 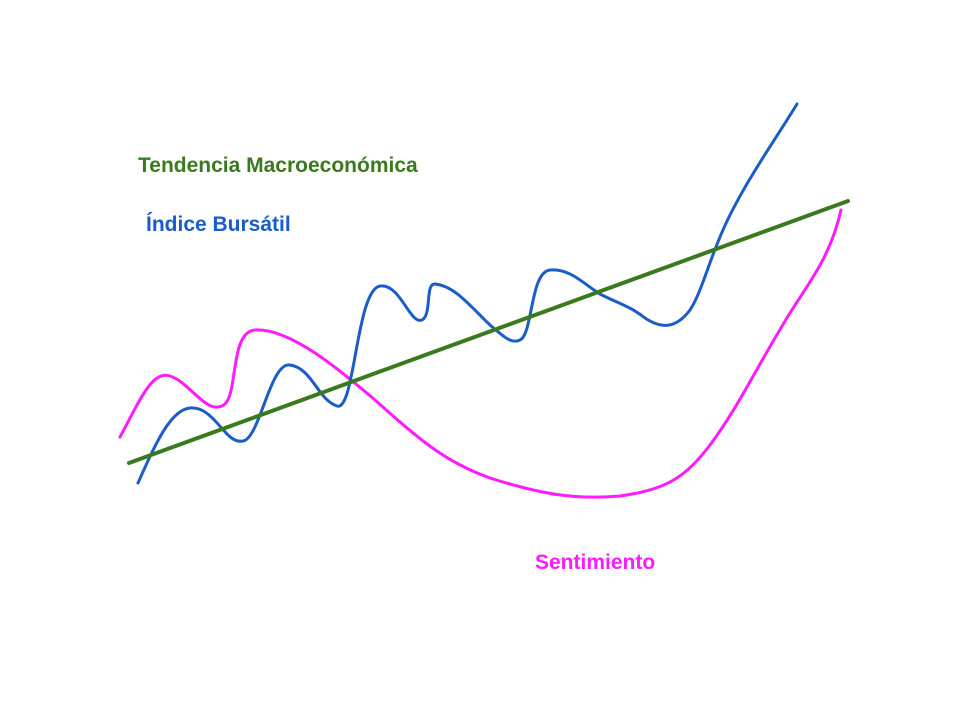 I want to click on indice-label: Índice Bursátil, so click(x=218, y=224).